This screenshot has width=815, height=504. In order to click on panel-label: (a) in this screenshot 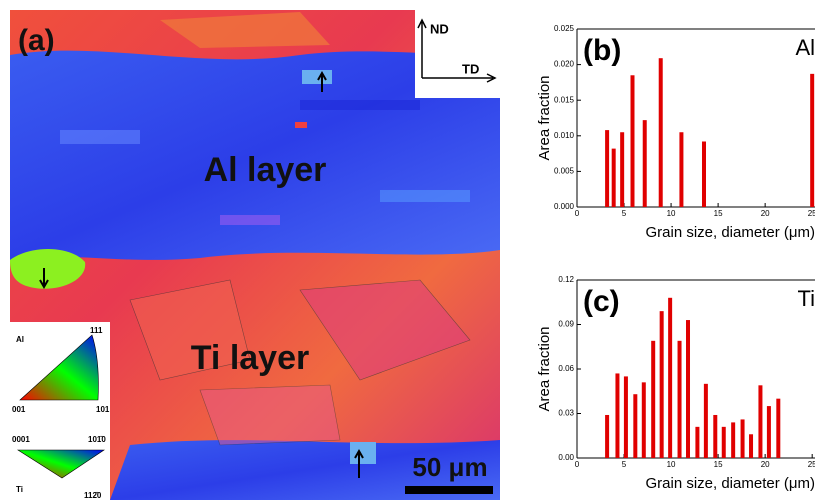, I will do `click(36, 40)`.